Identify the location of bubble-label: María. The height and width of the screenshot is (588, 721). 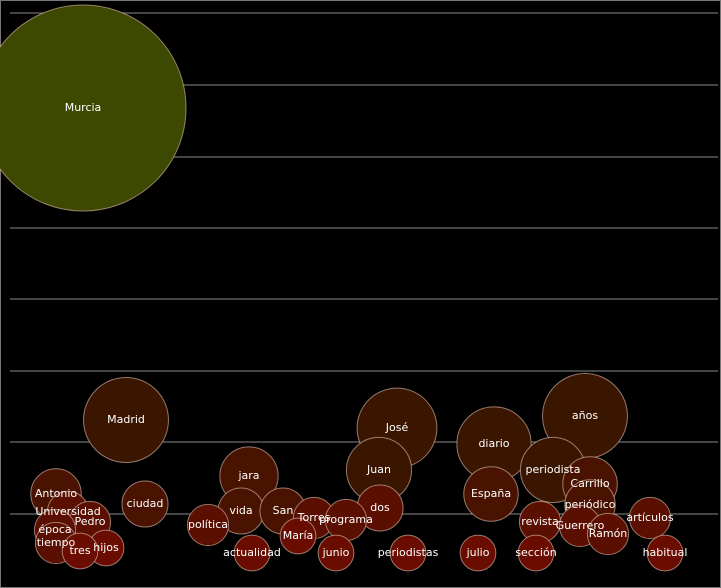
(298, 535).